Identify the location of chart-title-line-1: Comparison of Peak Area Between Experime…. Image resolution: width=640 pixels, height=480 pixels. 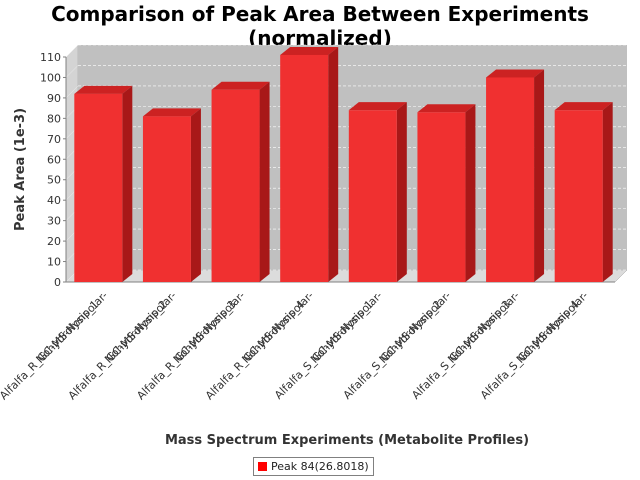
(320, 14).